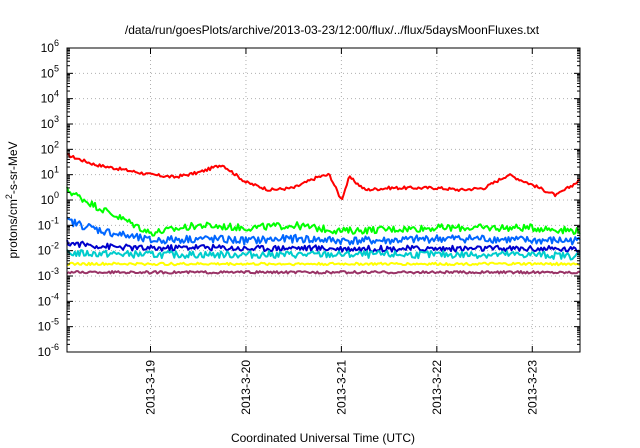  I want to click on y-tick-exponent: 0, so click(56, 195).